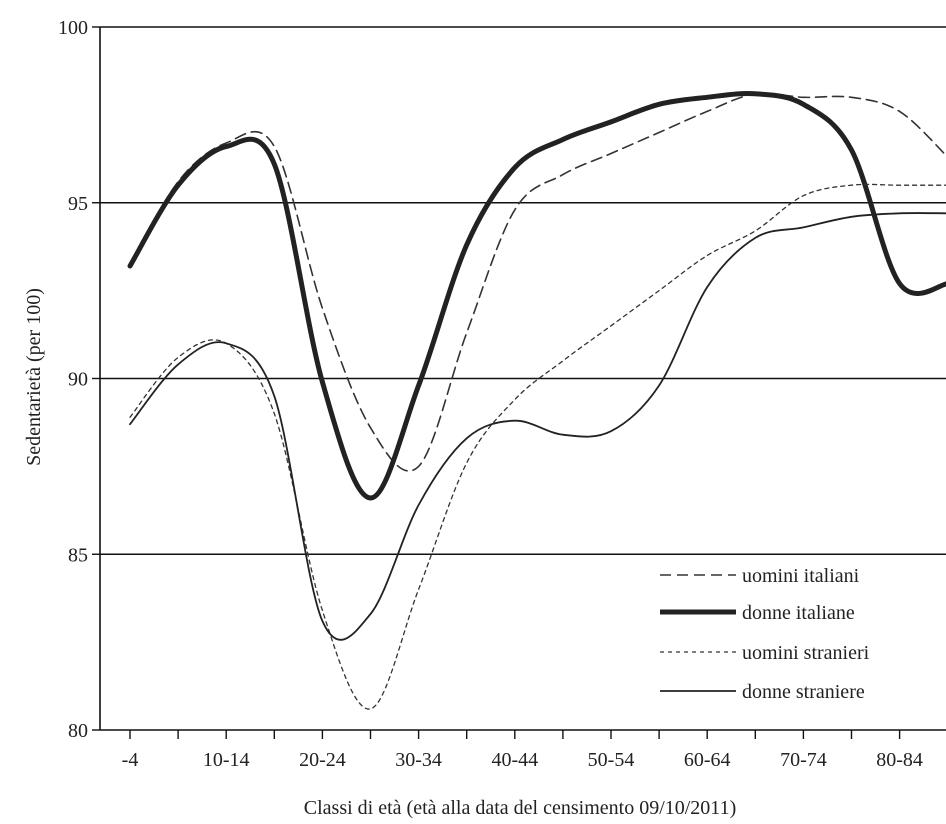 This screenshot has width=946, height=824. What do you see at coordinates (899, 760) in the screenshot?
I see `x-tick-label-80-84: 80-84` at bounding box center [899, 760].